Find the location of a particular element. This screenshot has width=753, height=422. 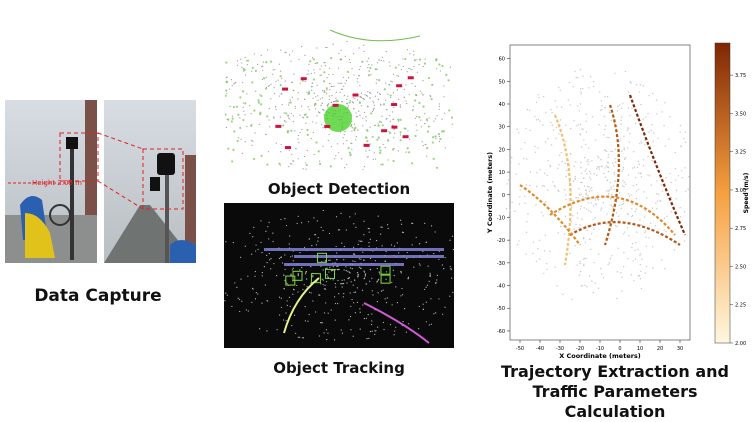

y-tick-label: 20 is located at coordinates (502, 150).